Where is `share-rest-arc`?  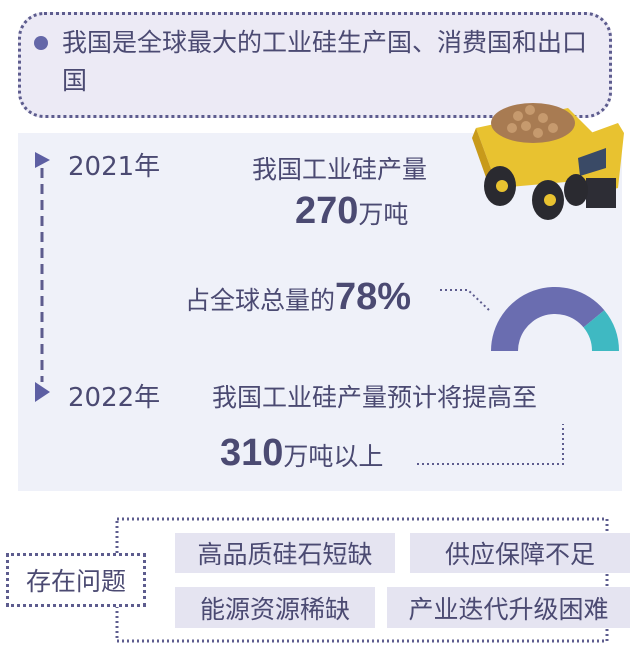 share-rest-arc is located at coordinates (601, 330).